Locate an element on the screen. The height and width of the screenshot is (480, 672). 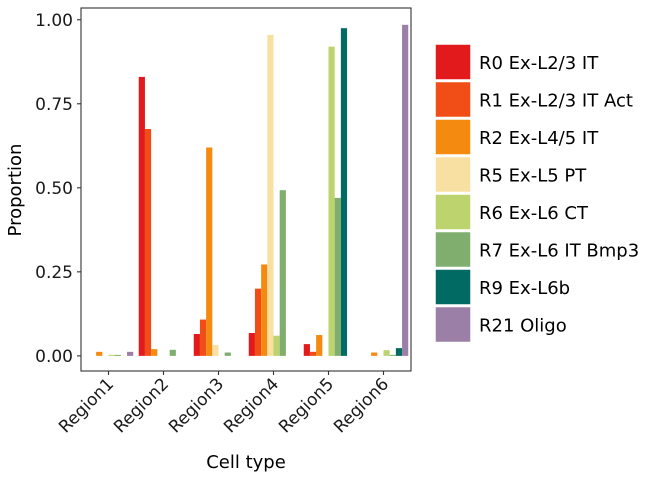
legend-label: R7 Ex-L6 IT Bmp3 is located at coordinates (559, 251).